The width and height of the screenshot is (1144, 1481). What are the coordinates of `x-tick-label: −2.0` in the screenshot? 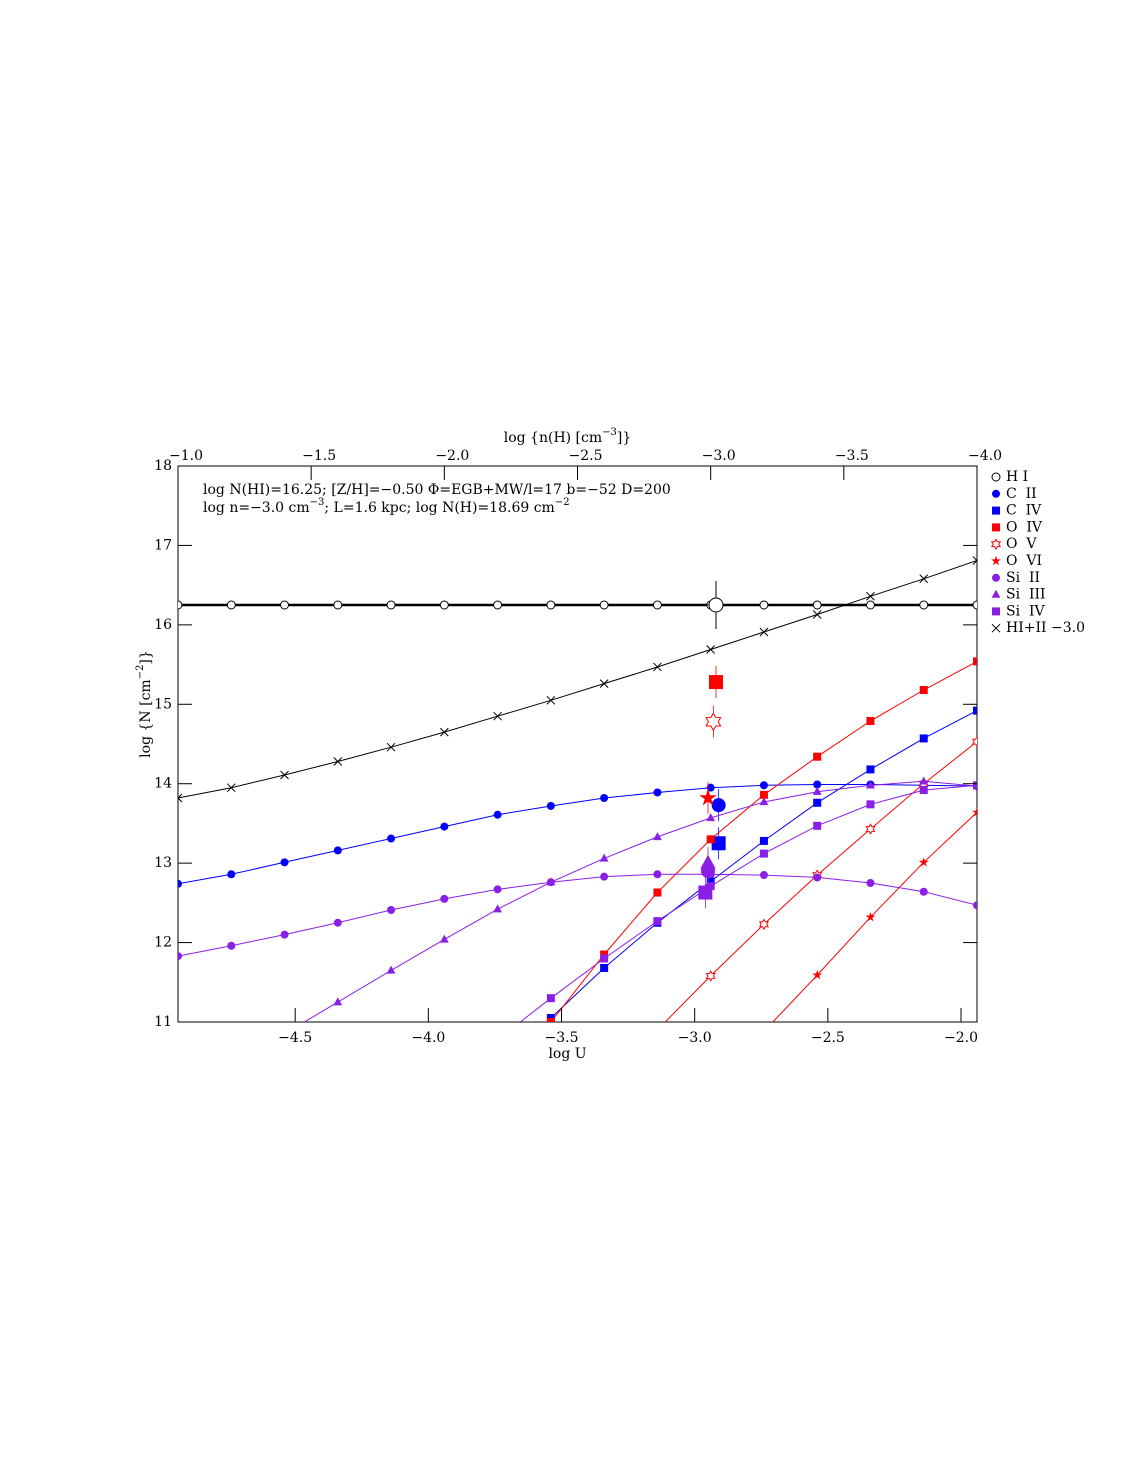 It's located at (961, 1038).